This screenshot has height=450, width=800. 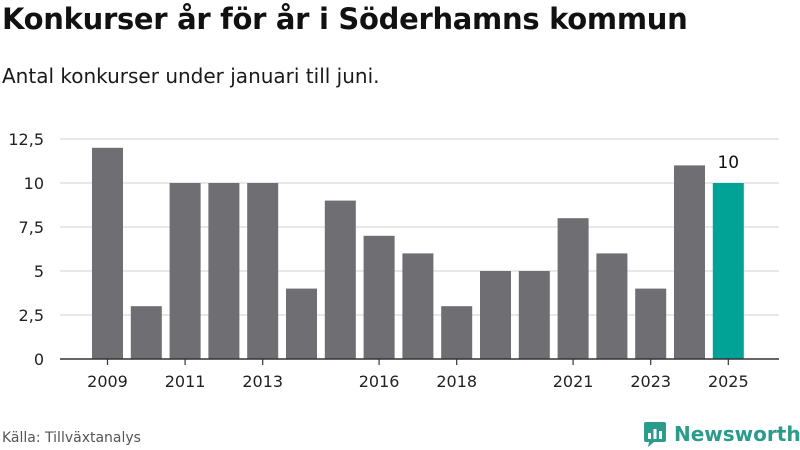 I want to click on y-tick-label: 0, so click(x=39, y=359).